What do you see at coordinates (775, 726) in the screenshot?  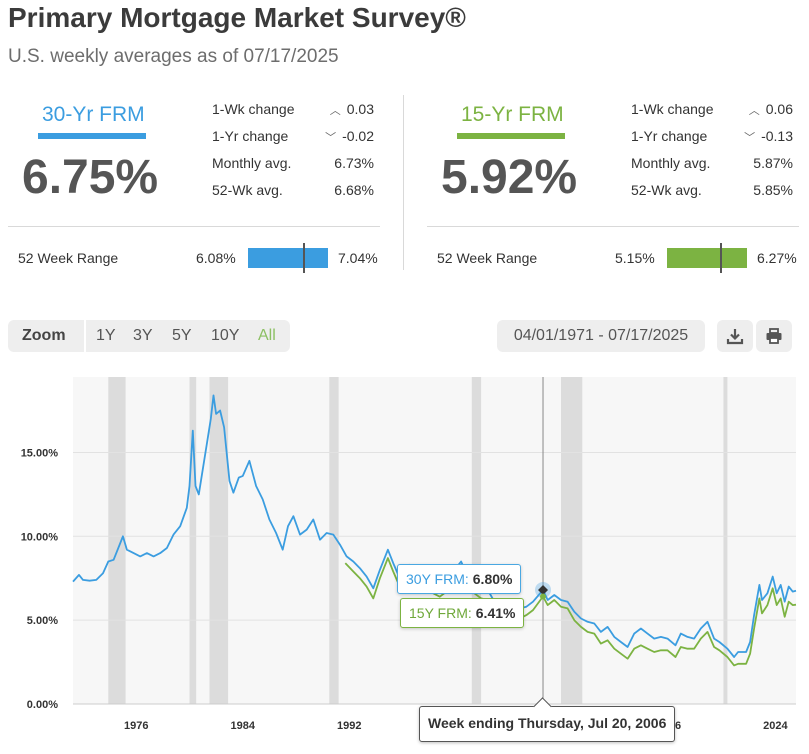 I see `x-tick-label: 2024` at bounding box center [775, 726].